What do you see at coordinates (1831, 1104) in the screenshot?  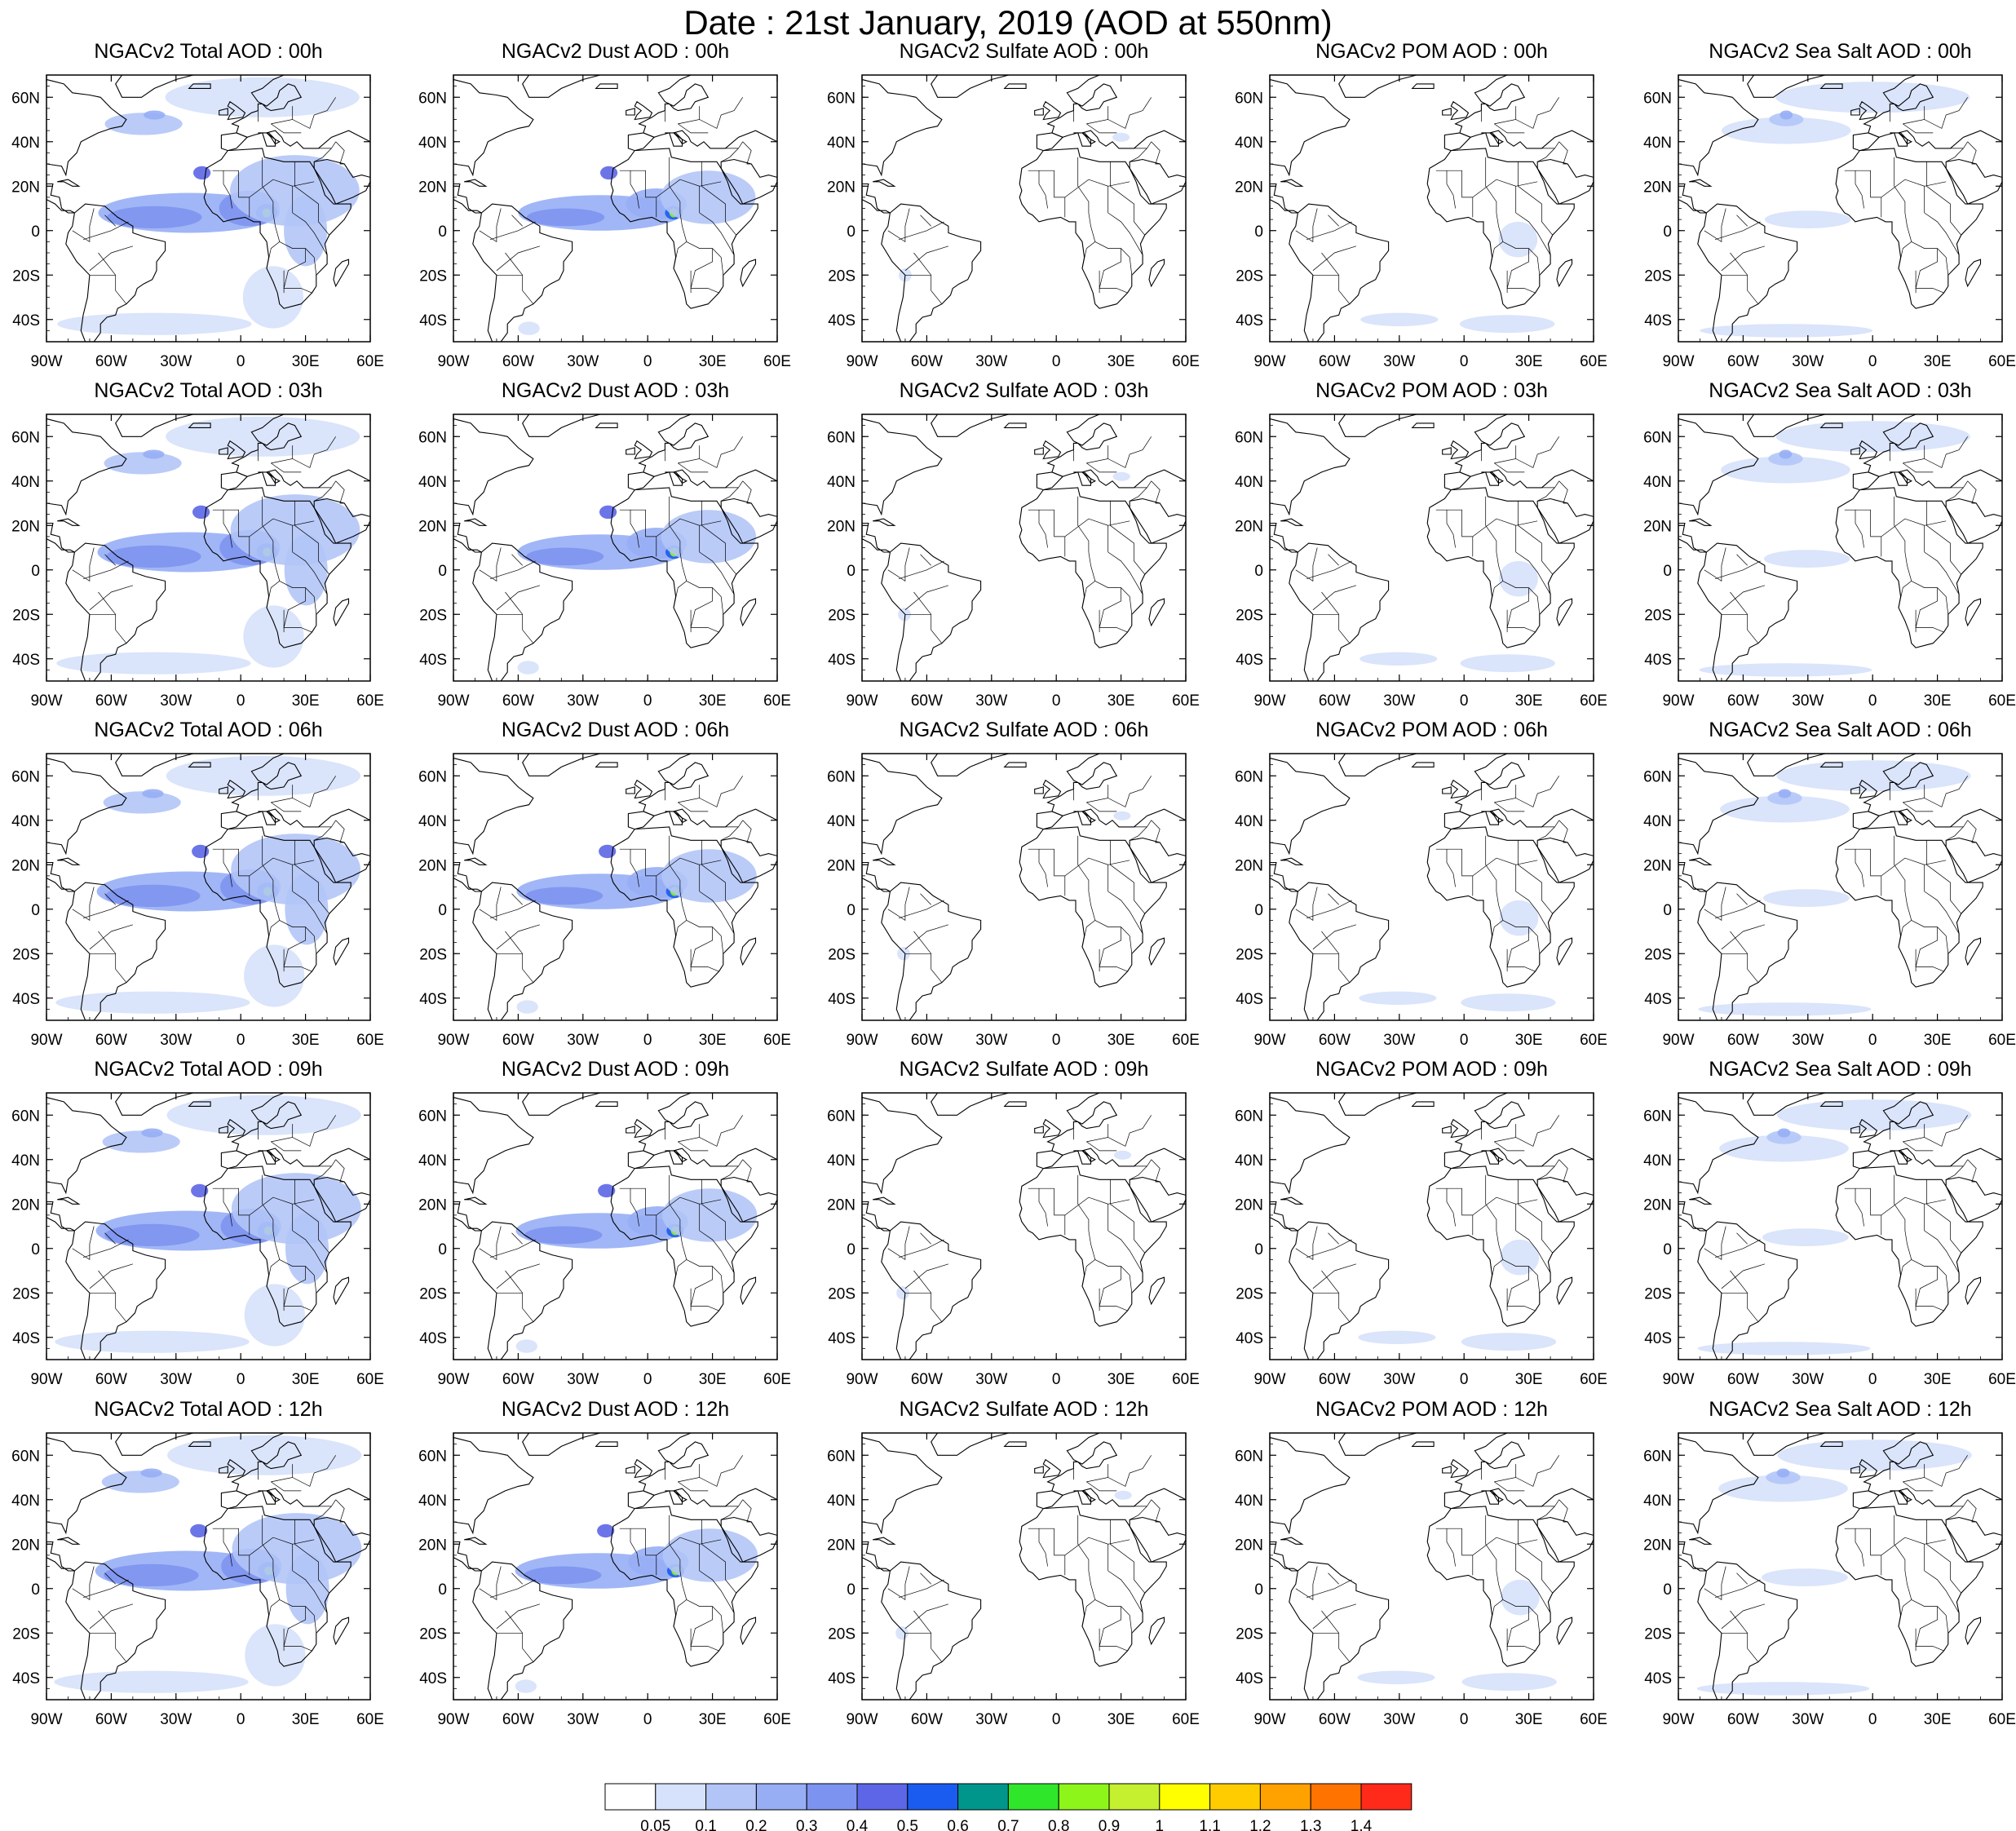 I see `coastline-iceland` at bounding box center [1831, 1104].